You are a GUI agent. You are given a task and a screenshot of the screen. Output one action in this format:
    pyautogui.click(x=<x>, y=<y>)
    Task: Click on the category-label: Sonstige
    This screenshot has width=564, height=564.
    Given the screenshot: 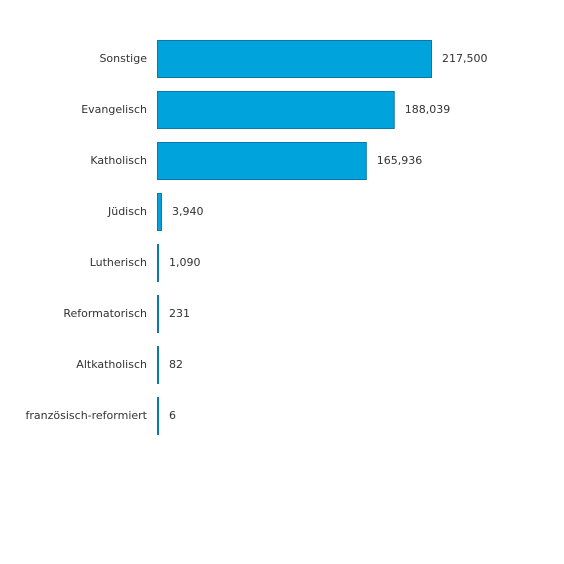 What is the action you would take?
    pyautogui.click(x=123, y=58)
    